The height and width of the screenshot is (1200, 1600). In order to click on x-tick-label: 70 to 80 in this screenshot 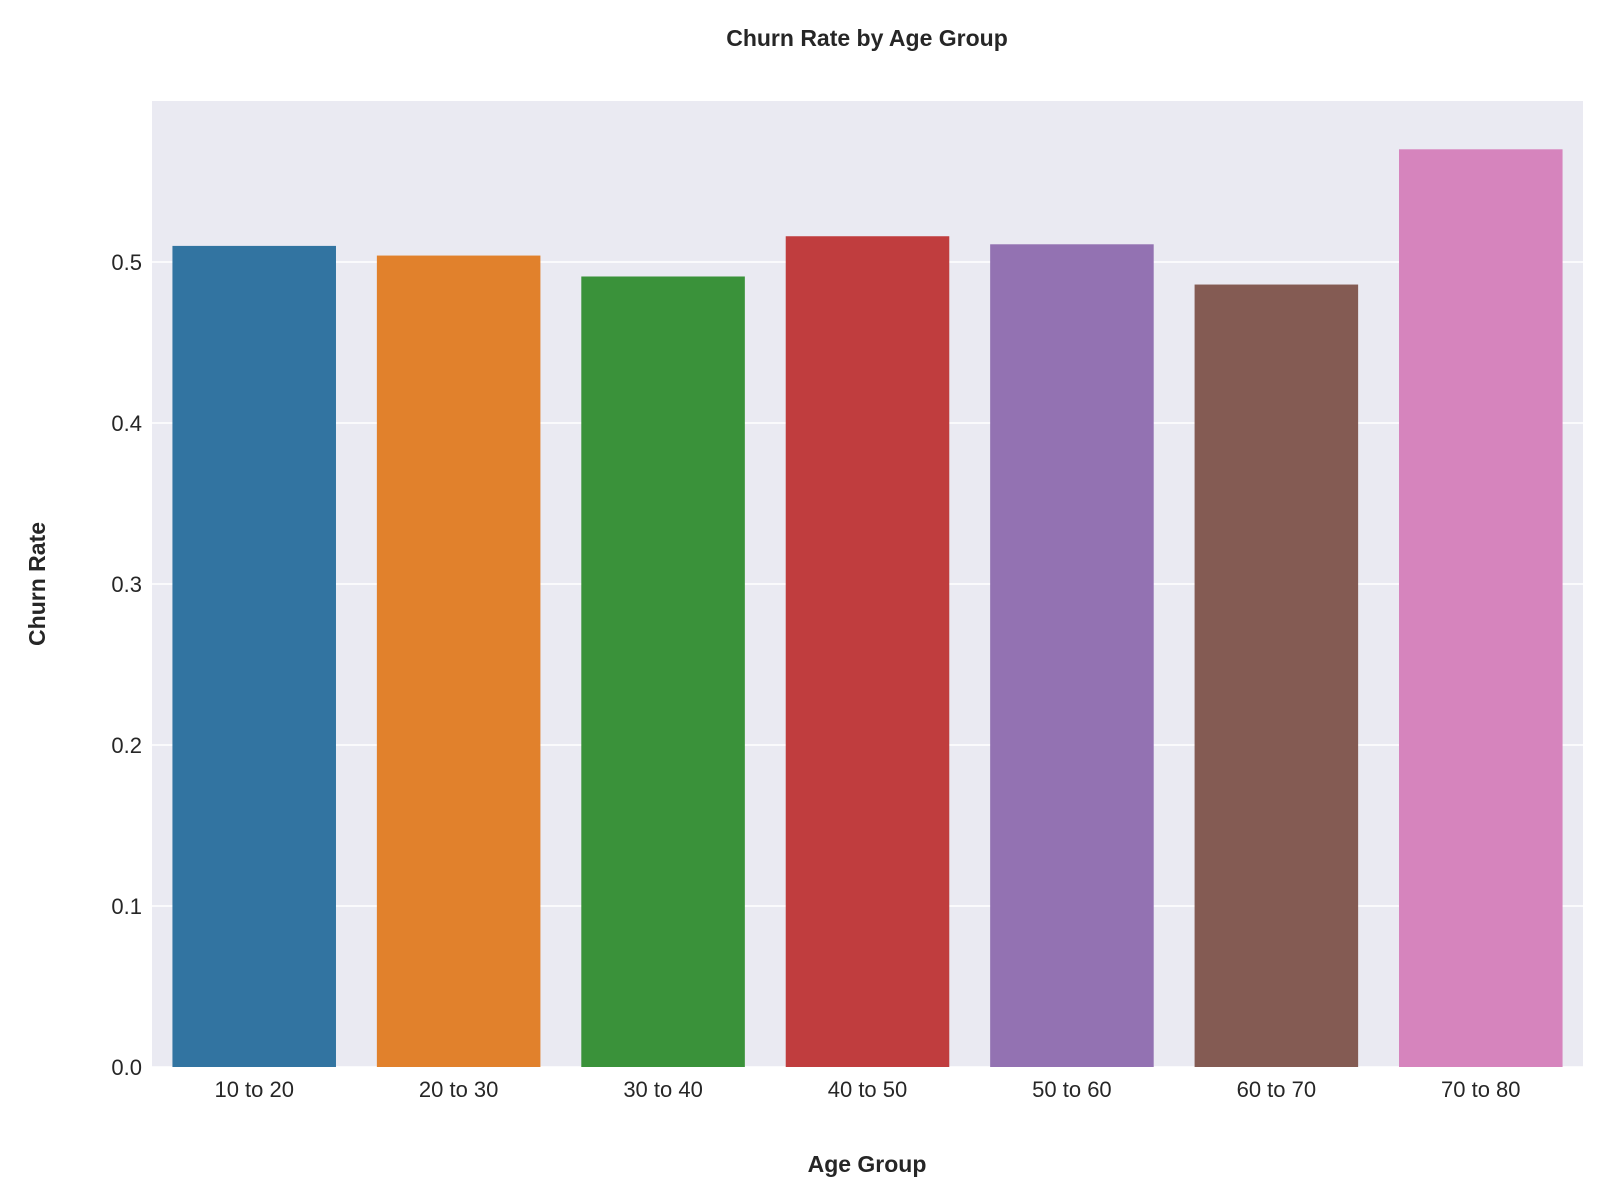, I will do `click(1481, 1089)`.